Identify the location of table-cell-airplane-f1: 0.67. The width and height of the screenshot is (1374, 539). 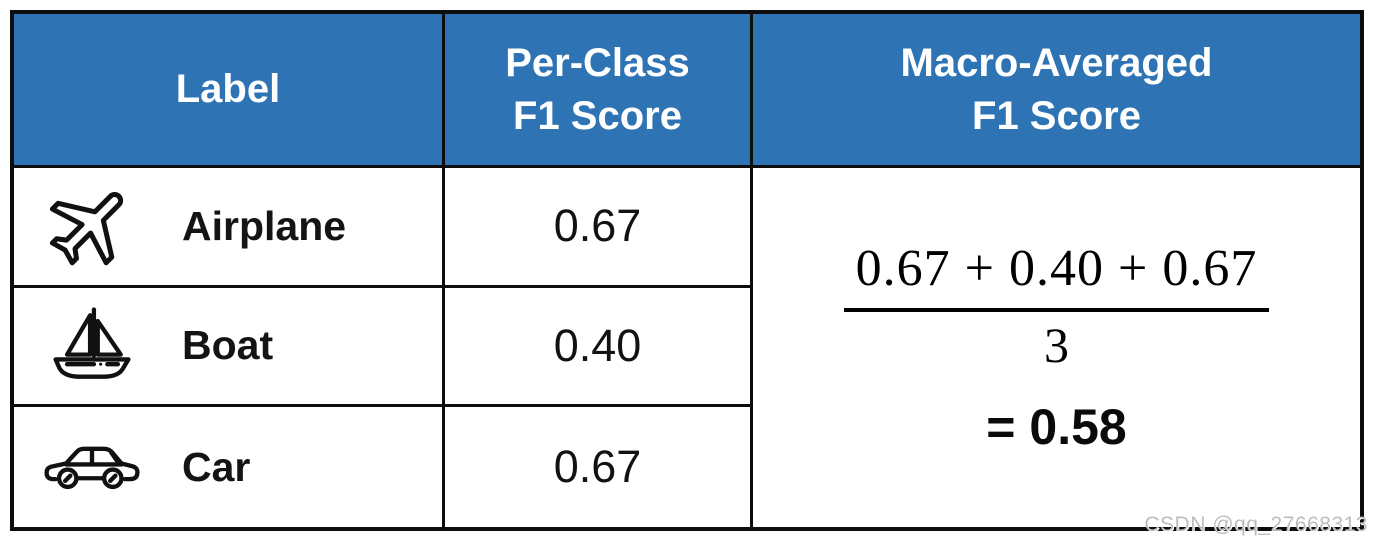
(599, 228).